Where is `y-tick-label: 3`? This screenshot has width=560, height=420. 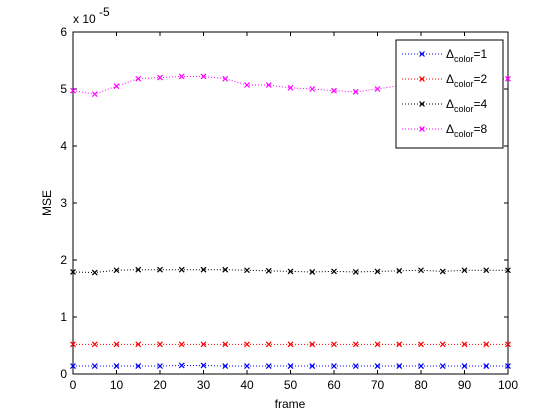 y-tick-label: 3 is located at coordinates (63, 203).